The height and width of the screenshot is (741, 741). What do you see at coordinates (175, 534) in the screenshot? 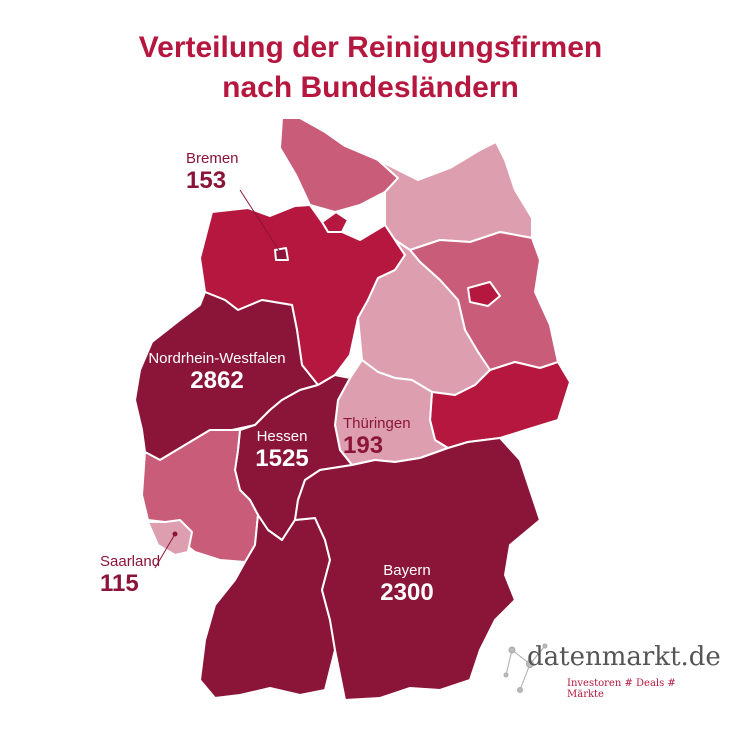
I see `saarland-marker` at bounding box center [175, 534].